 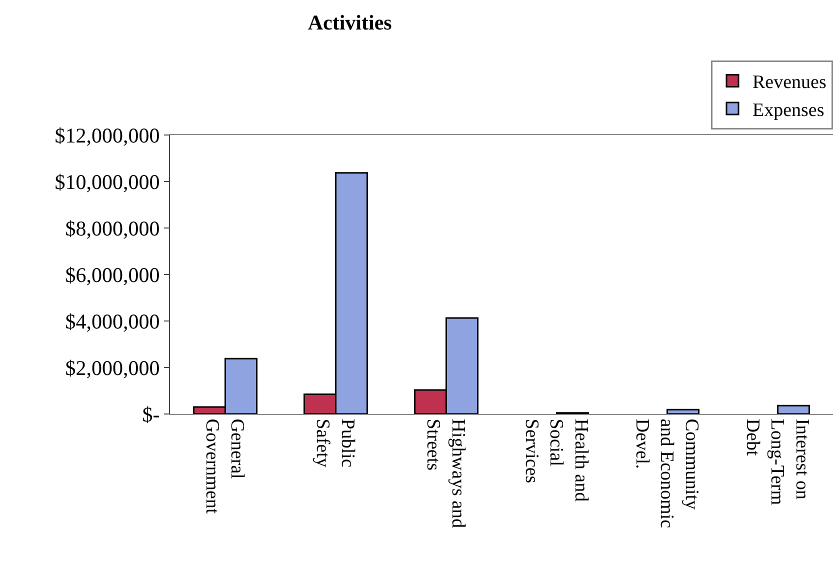 What do you see at coordinates (225, 466) in the screenshot?
I see `x-tick-label: General Government` at bounding box center [225, 466].